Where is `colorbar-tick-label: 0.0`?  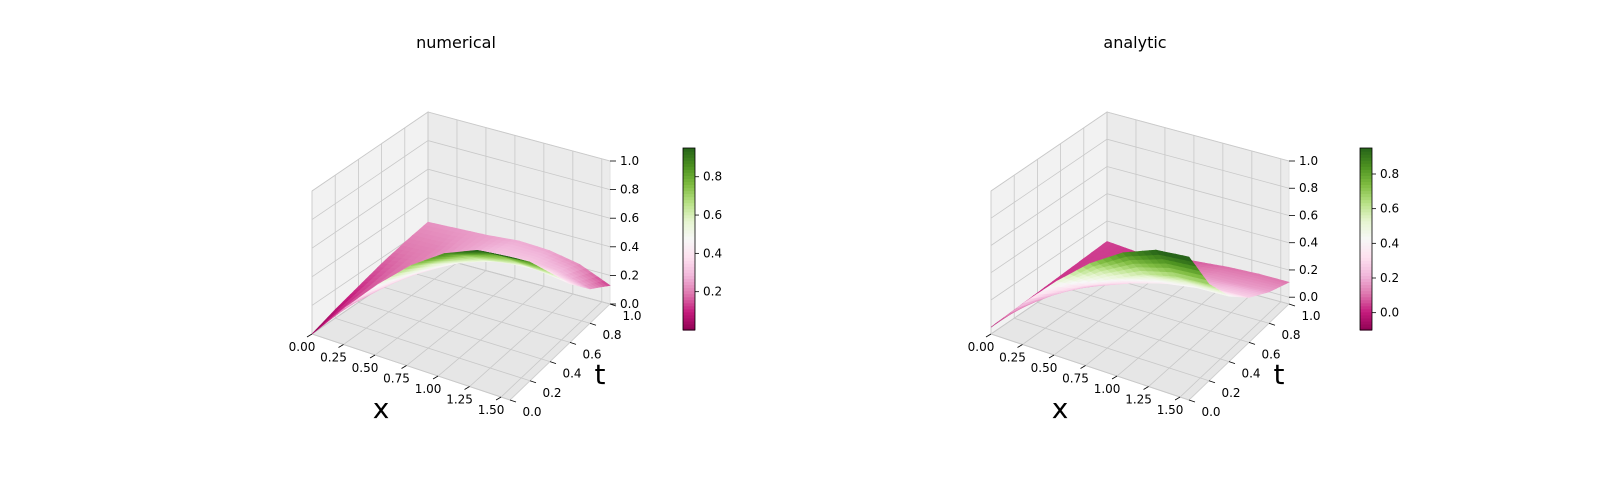 colorbar-tick-label: 0.0 is located at coordinates (1389, 313).